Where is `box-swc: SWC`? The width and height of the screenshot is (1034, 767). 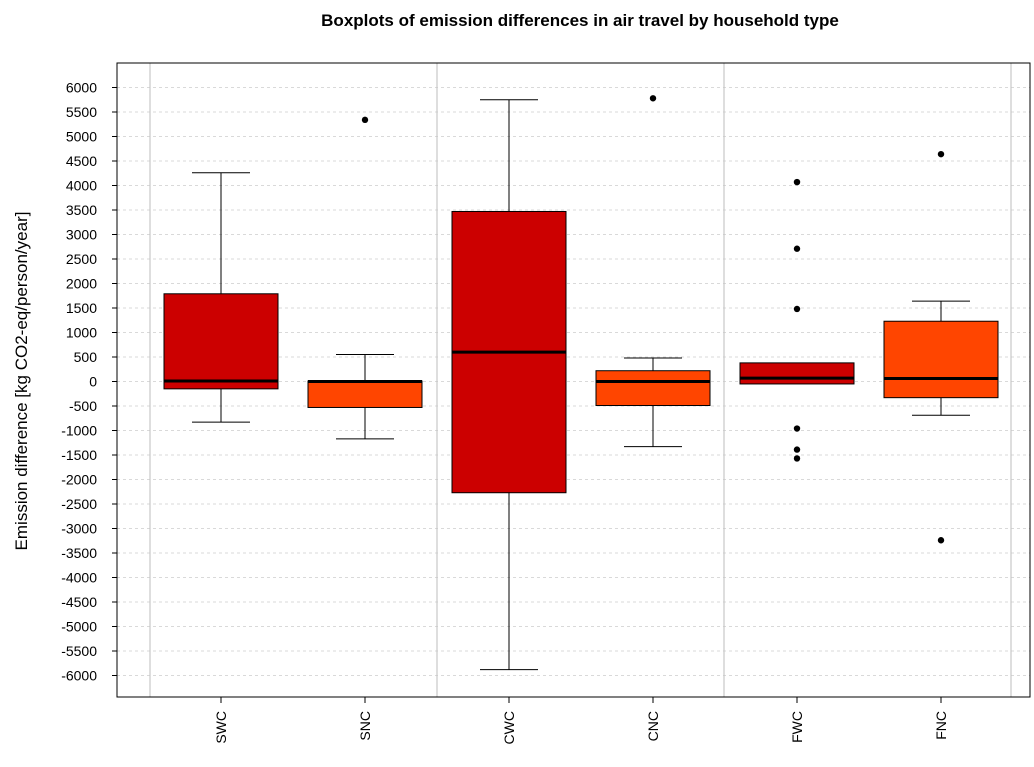
box-swc: SWC is located at coordinates (221, 458).